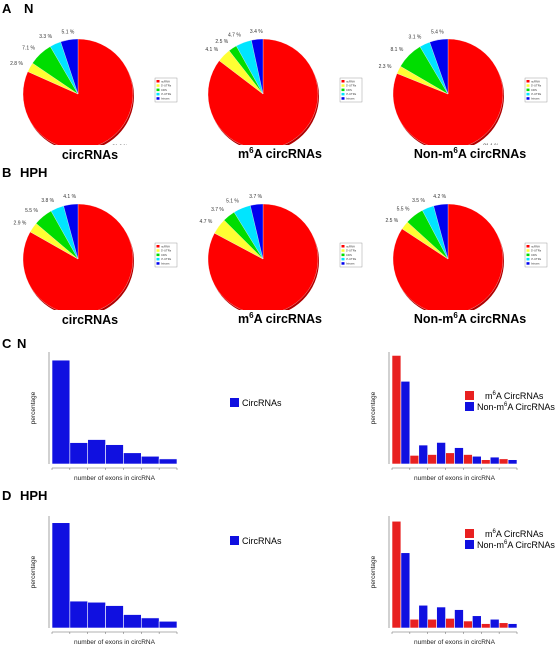 This screenshot has height=659, width=557. What do you see at coordinates (7, 343) in the screenshot?
I see `panel-c-letter: C` at bounding box center [7, 343].